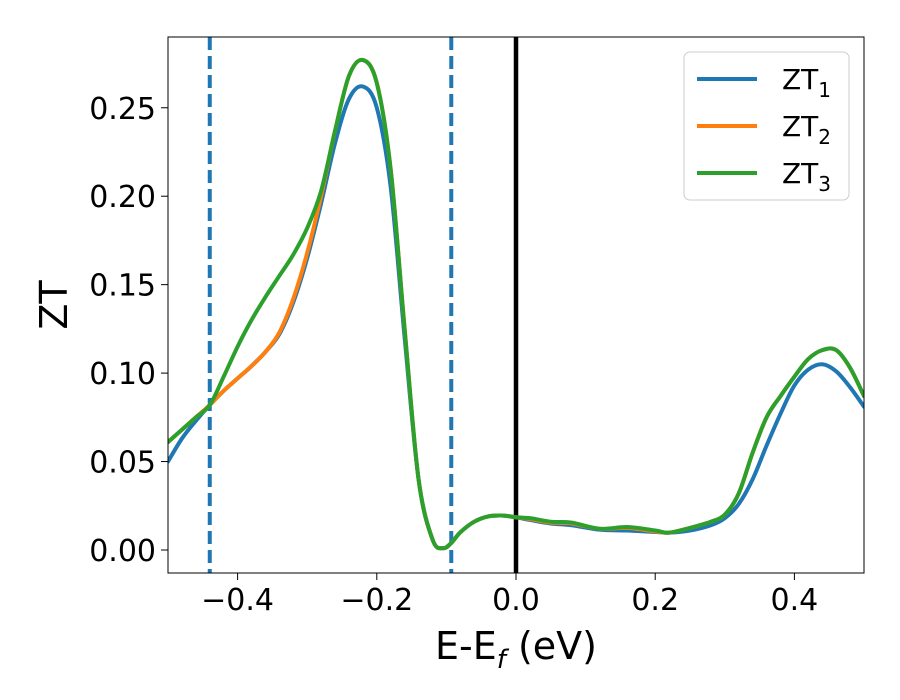 The height and width of the screenshot is (700, 900). What do you see at coordinates (122, 286) in the screenshot?
I see `y-tick-label: 0.15` at bounding box center [122, 286].